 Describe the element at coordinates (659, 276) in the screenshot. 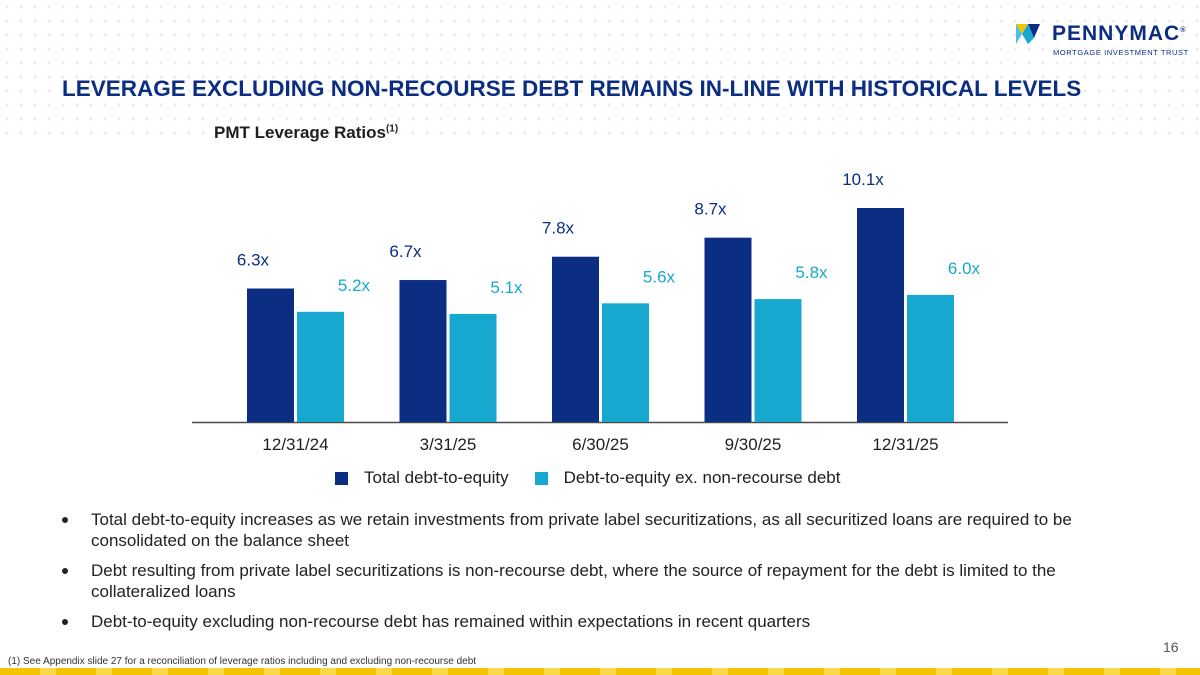

I see `data-label-ex-non-recourse-6-30-25: 5.6x` at that location.